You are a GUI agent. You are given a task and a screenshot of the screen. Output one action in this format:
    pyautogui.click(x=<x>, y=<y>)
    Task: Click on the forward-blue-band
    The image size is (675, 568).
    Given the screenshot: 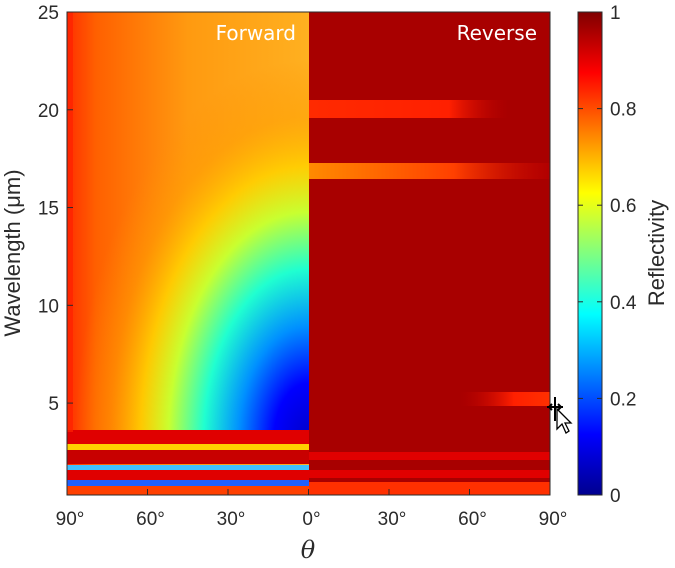 What is the action you would take?
    pyautogui.click(x=188, y=483)
    